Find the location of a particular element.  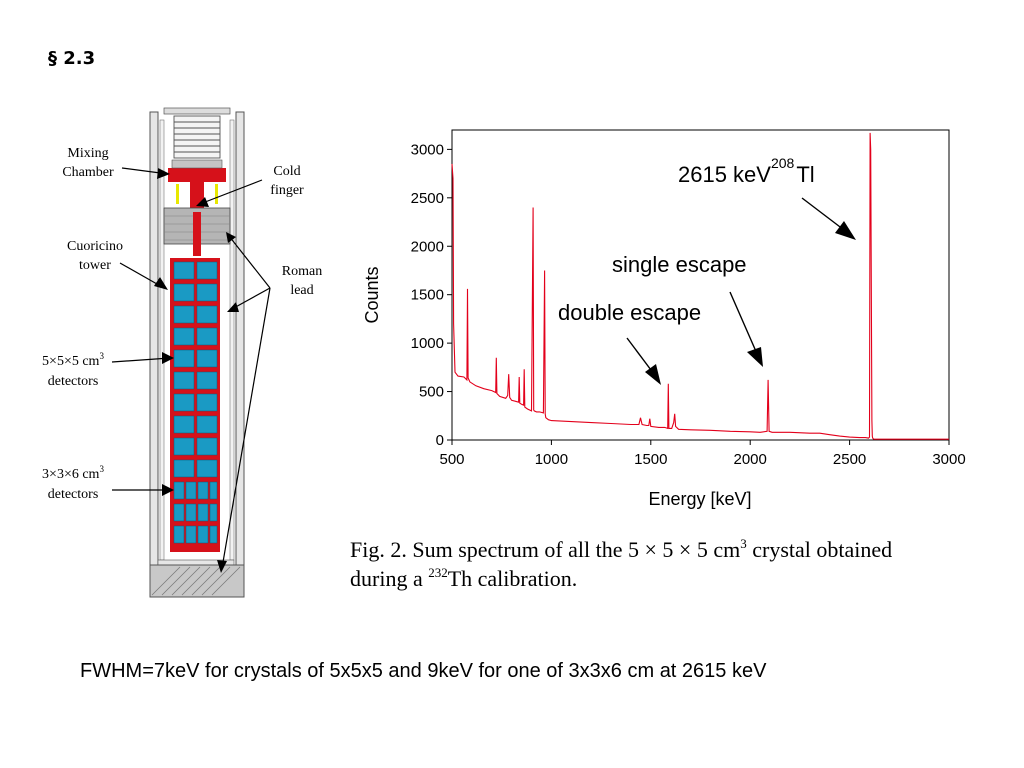

annotation-arrowheads is located at coordinates (750, 303).